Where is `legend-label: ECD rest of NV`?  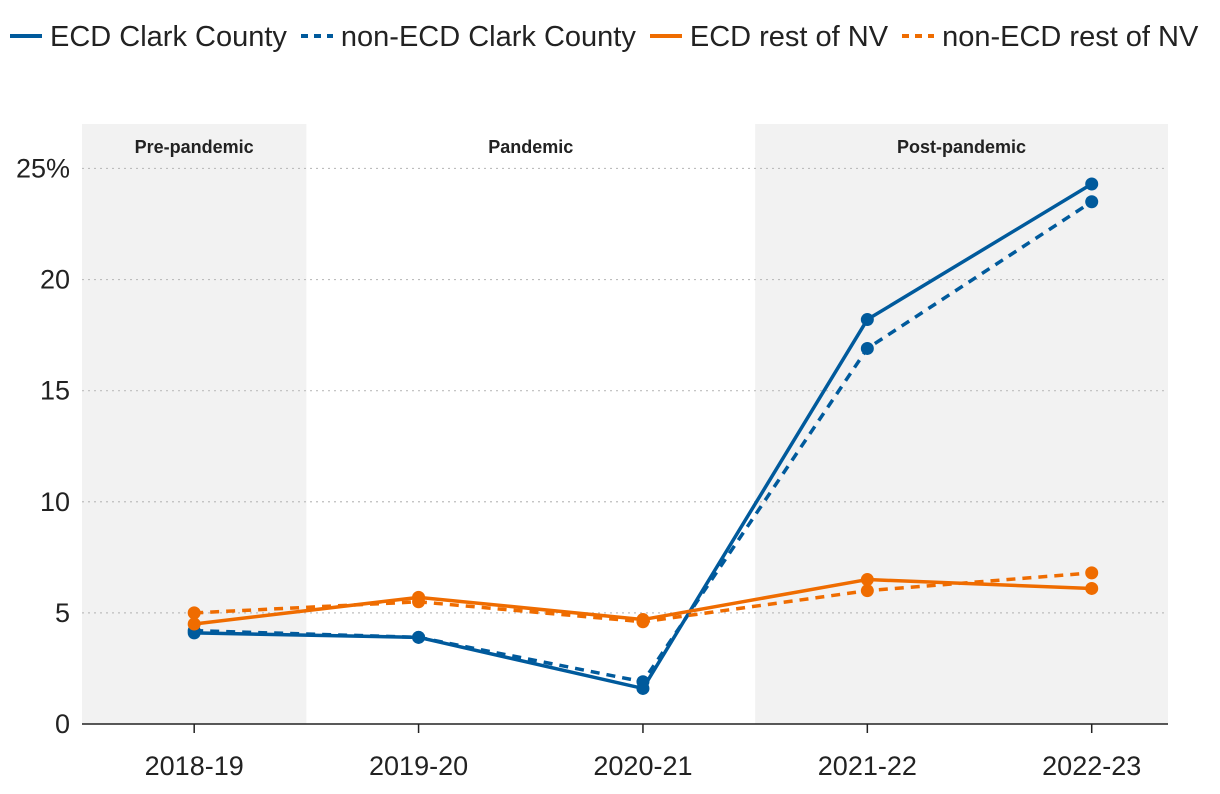 legend-label: ECD rest of NV is located at coordinates (789, 37).